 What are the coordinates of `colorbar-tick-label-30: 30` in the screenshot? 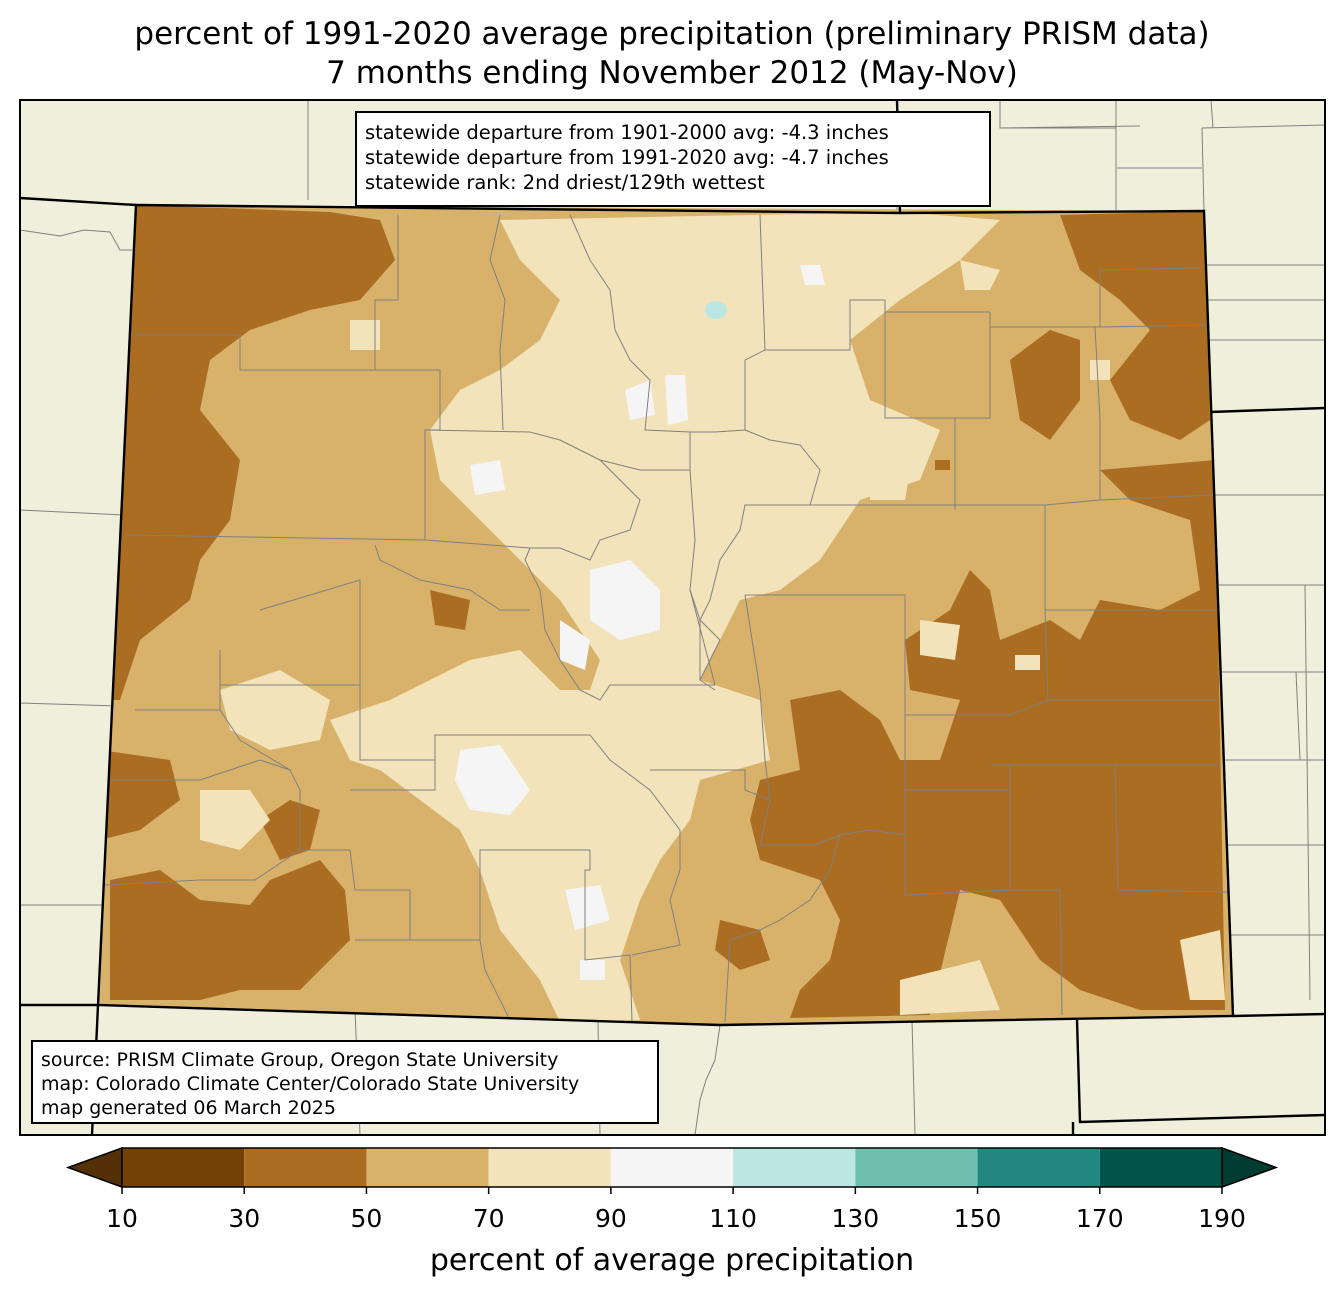 It's located at (244, 1218).